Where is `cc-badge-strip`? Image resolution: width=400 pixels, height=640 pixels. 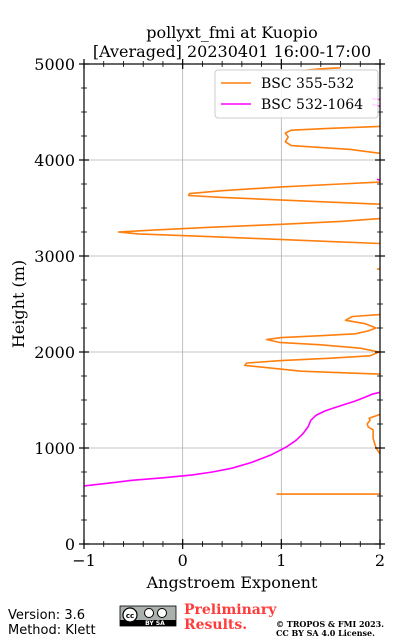
cc-badge-strip is located at coordinates (148, 623).